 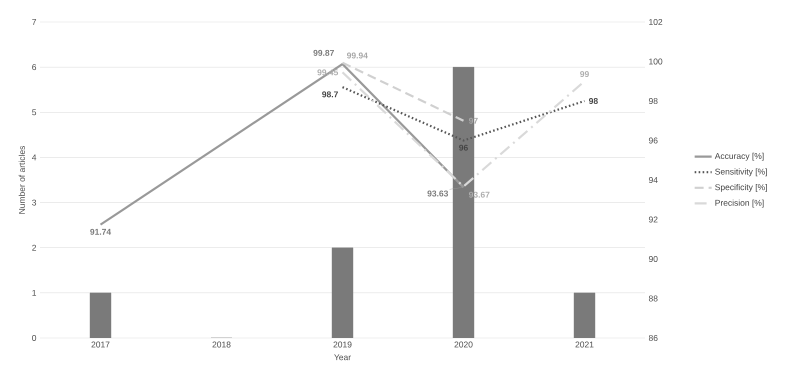 I want to click on y-tick-label: 0, so click(x=34, y=338).